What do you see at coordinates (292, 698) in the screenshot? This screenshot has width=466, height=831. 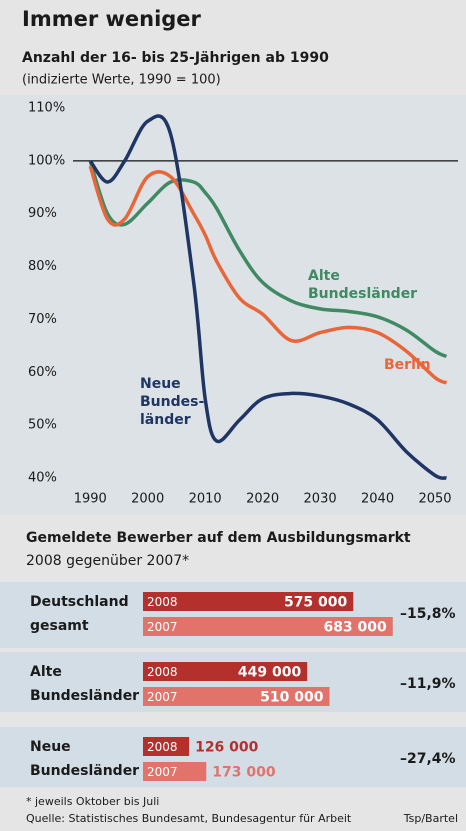 I see `value-label: 510 000` at bounding box center [292, 698].